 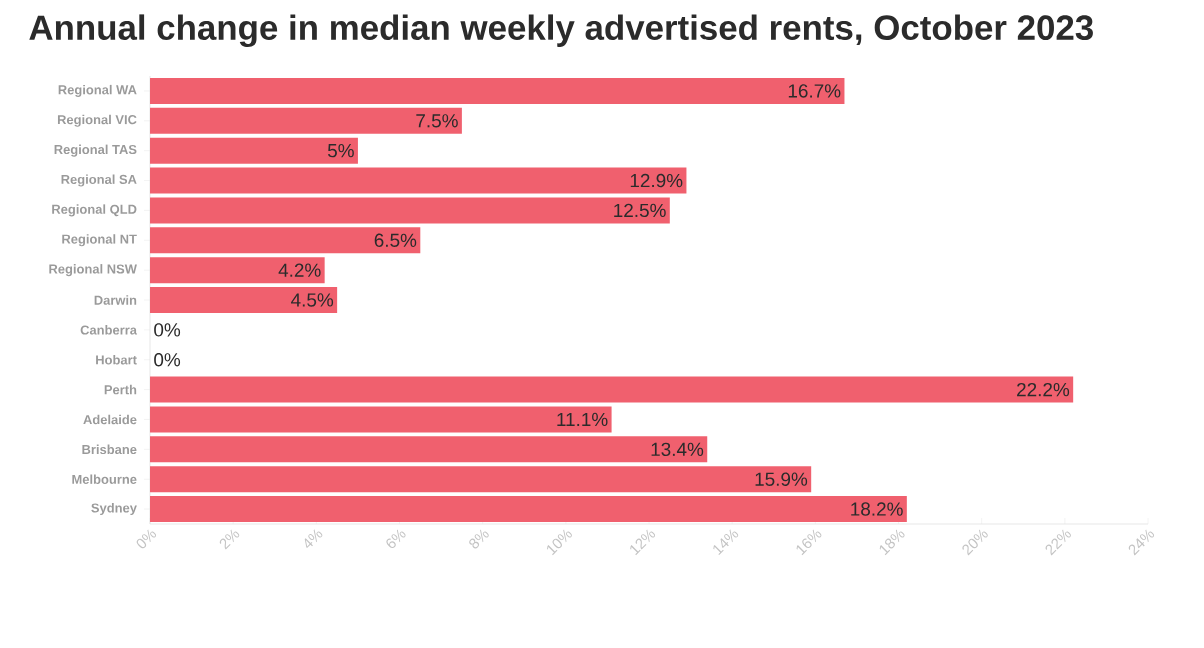 What do you see at coordinates (340, 151) in the screenshot?
I see `data-label: 5%` at bounding box center [340, 151].